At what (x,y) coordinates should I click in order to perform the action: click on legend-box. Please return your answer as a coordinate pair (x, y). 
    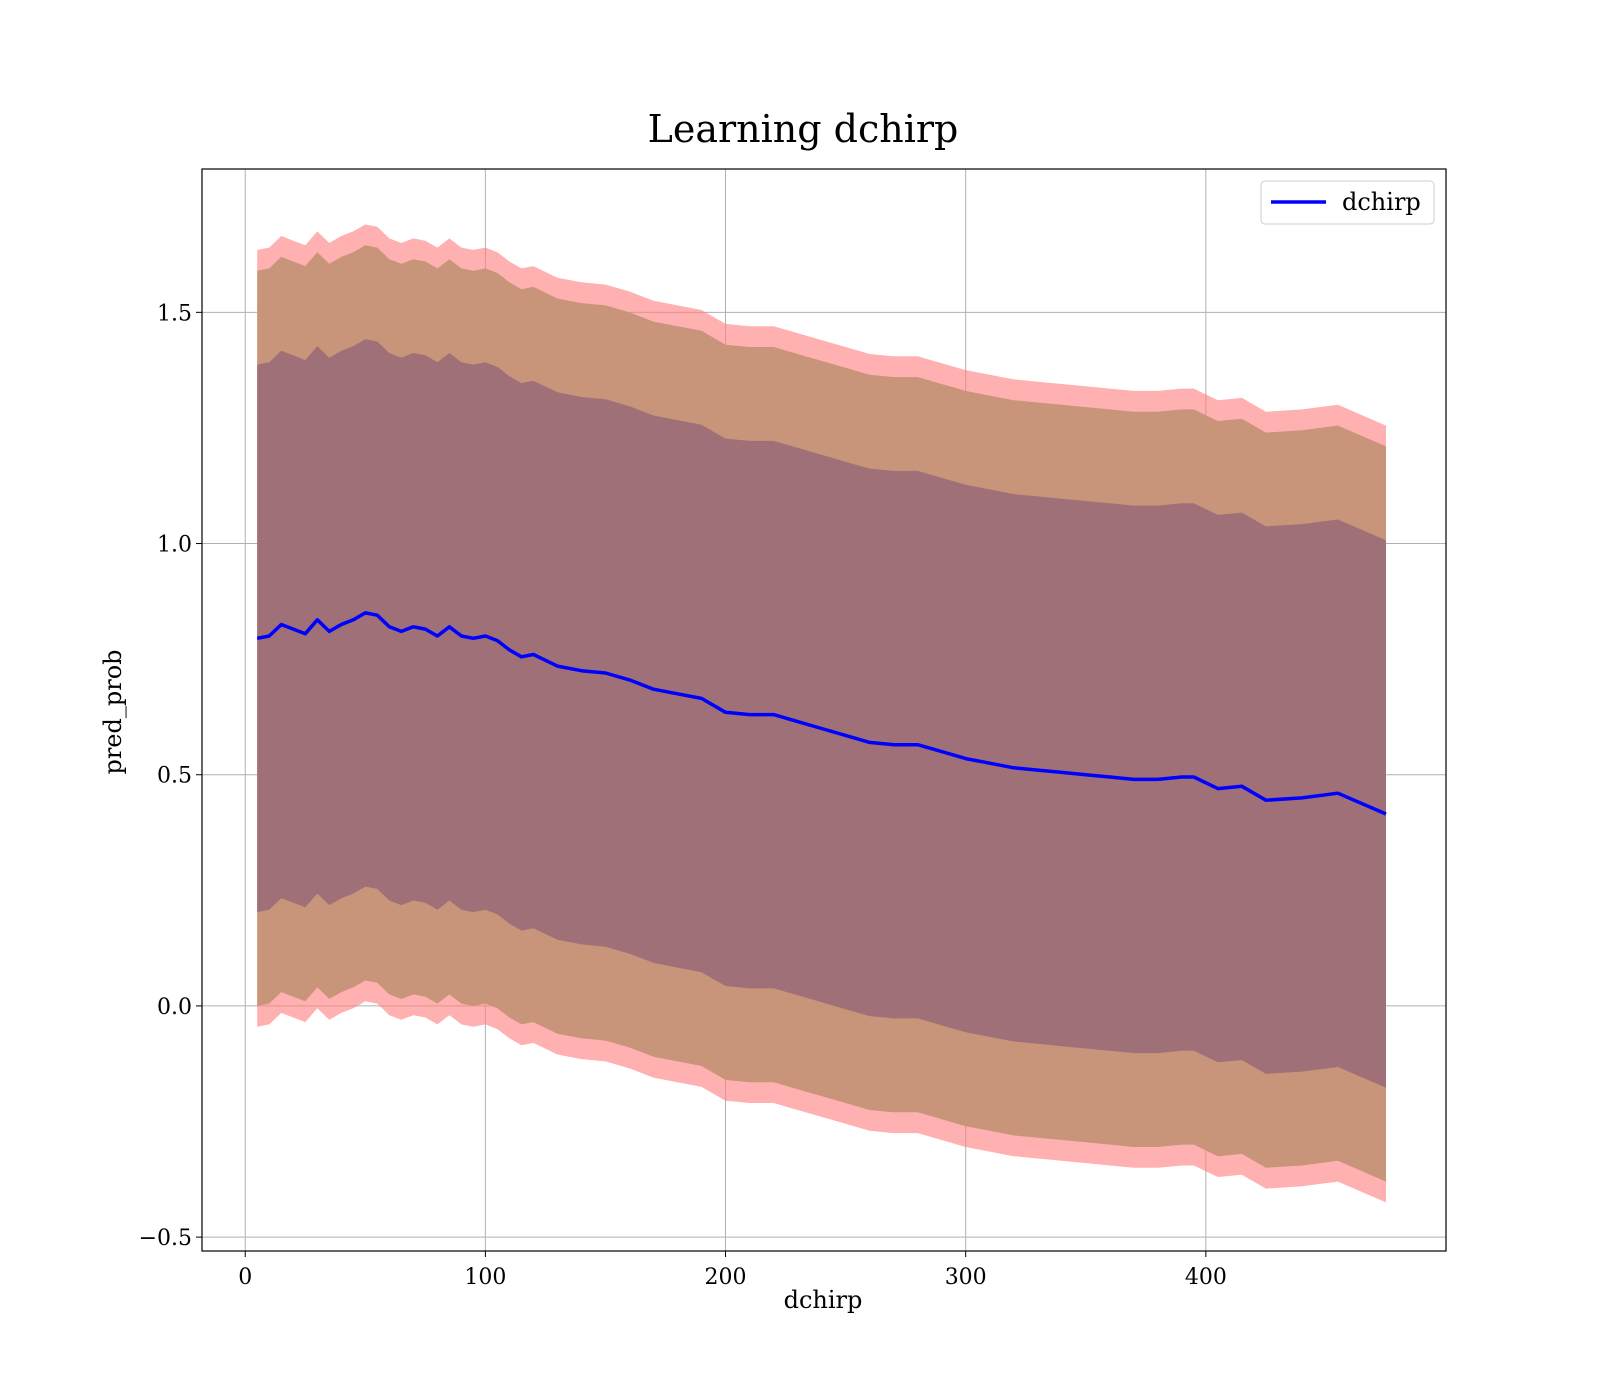
    Looking at the image, I should click on (1347, 202).